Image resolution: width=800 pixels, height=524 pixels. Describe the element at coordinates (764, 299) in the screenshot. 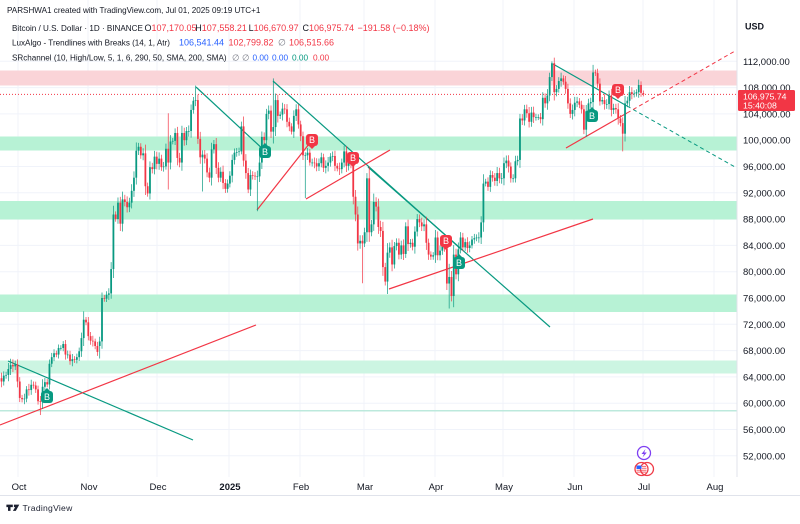

I see `svg-text: 76,000.00` at that location.